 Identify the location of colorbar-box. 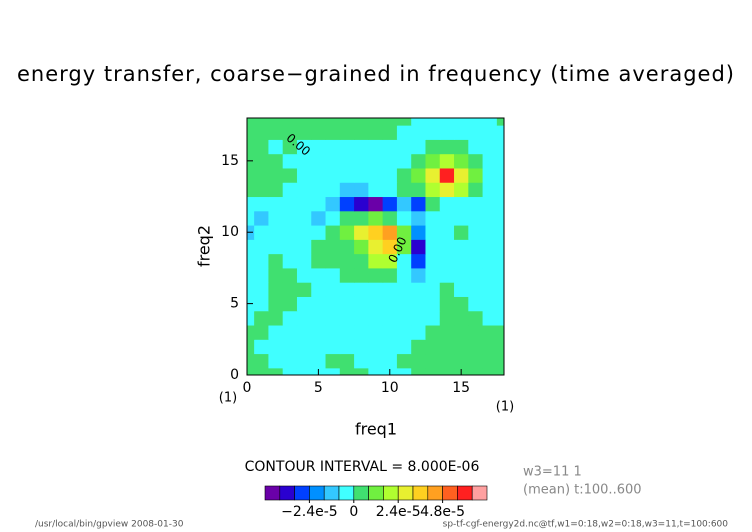
(302, 493).